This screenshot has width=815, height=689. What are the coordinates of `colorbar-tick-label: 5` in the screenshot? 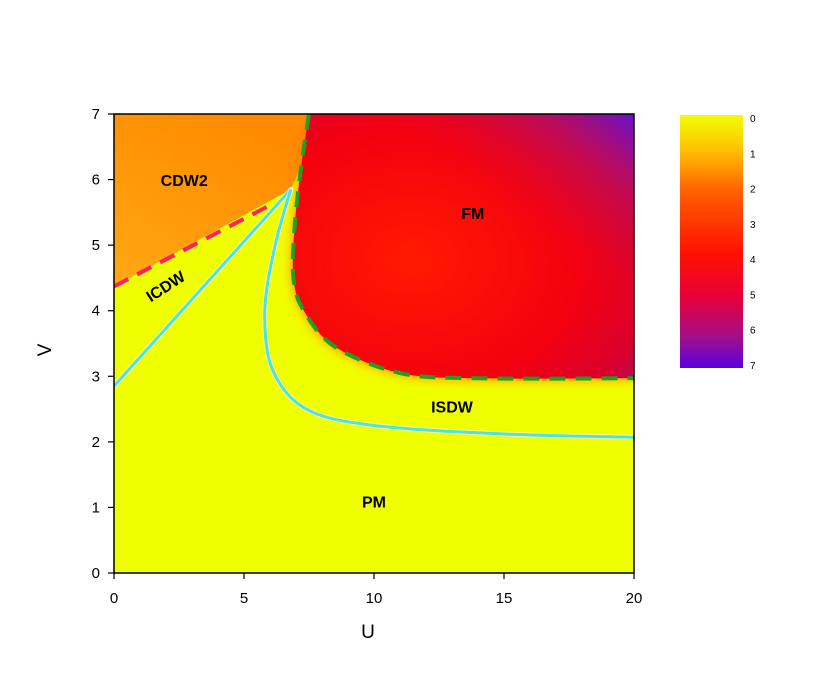 It's located at (753, 295).